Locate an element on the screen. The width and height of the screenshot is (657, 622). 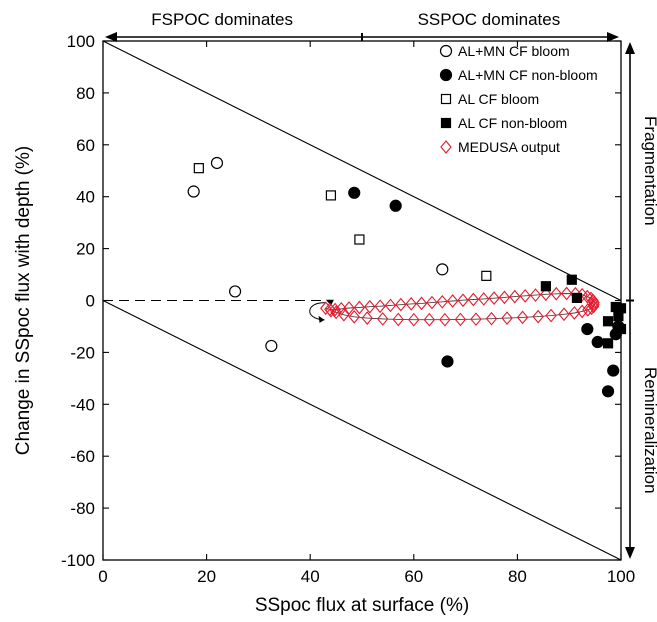
annotation-fragmentation: Fragmentation is located at coordinates (649, 171).